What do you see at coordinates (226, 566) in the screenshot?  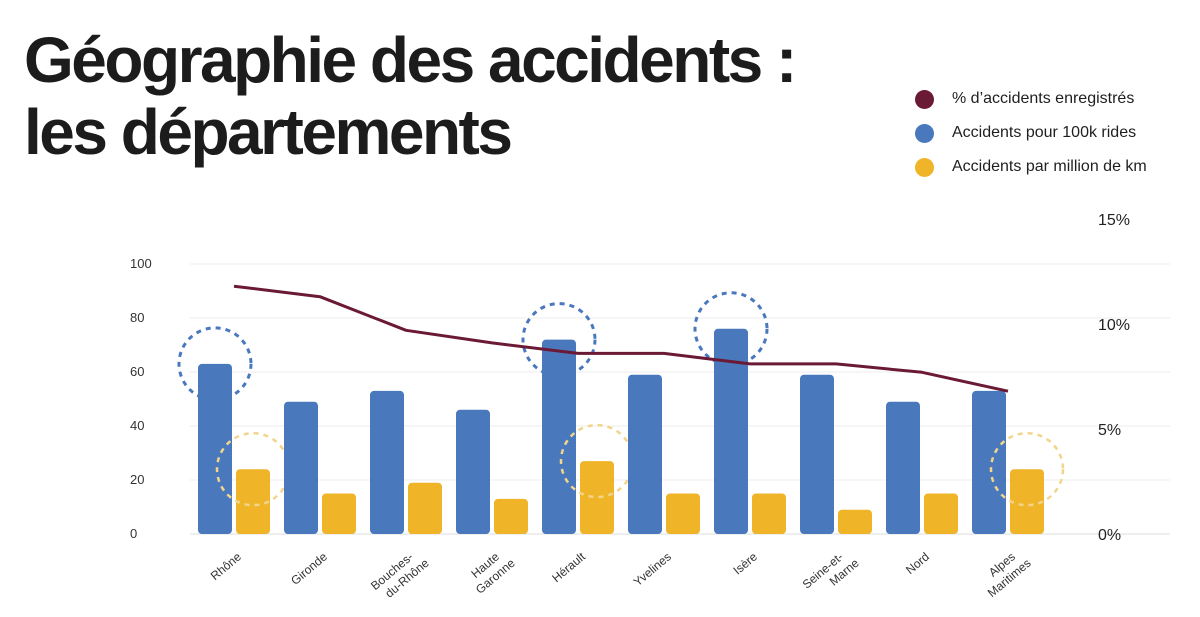 I see `x-tick-label: Rhône` at bounding box center [226, 566].